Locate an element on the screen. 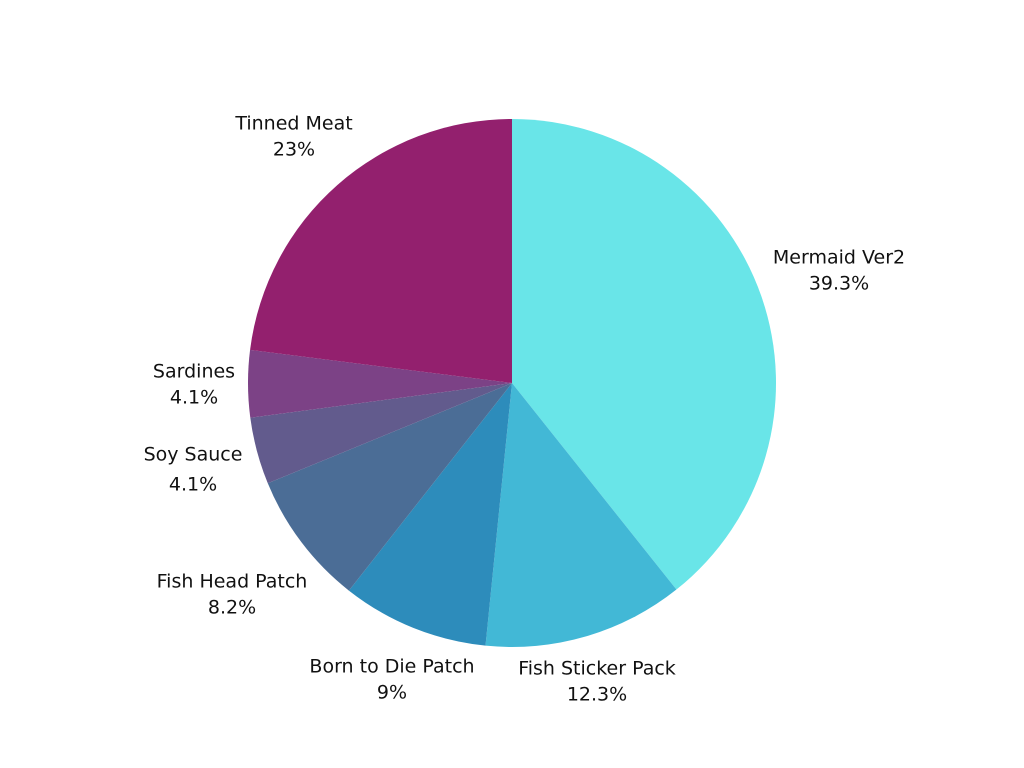 Image resolution: width=1024 pixels, height=768 pixels. slice-label: Fish Head Patch is located at coordinates (232, 582).